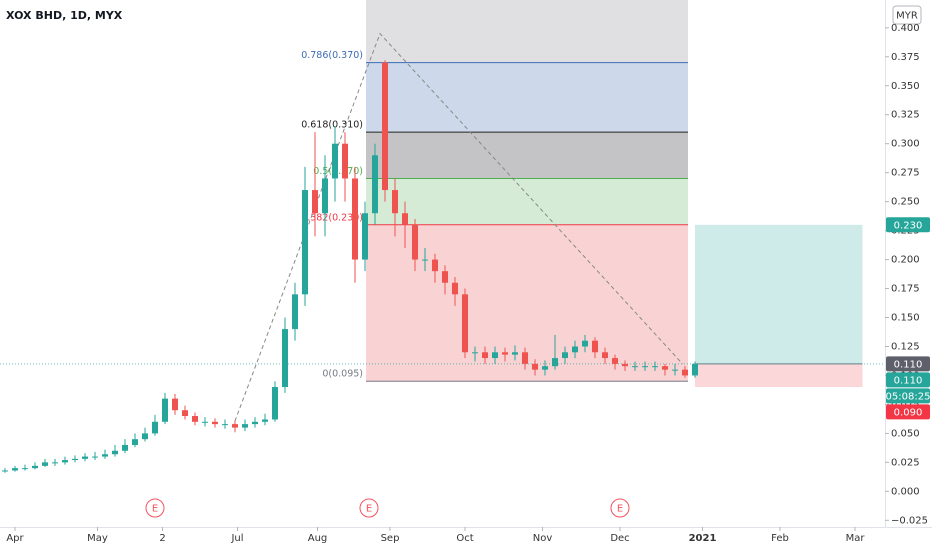 The image size is (932, 550). I want to click on currency-box, so click(907, 15).